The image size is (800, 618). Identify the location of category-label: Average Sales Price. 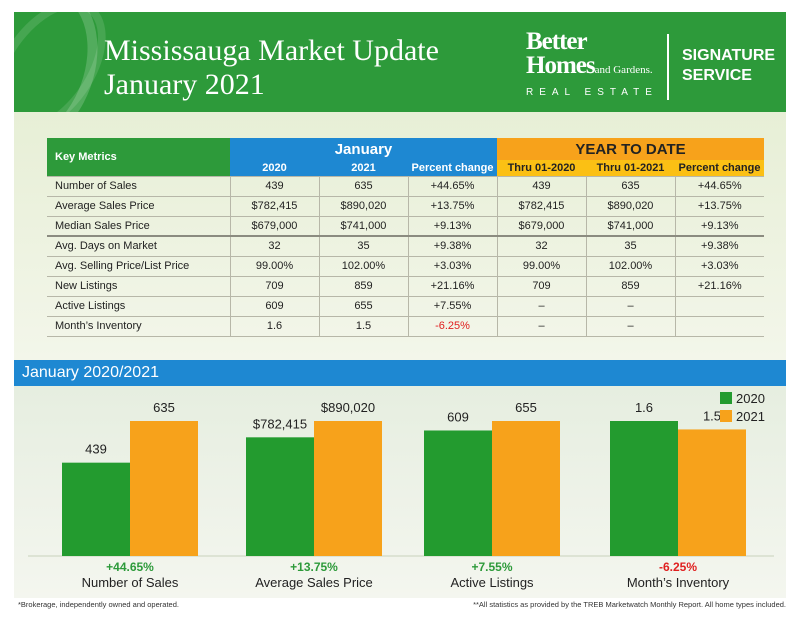
(314, 582).